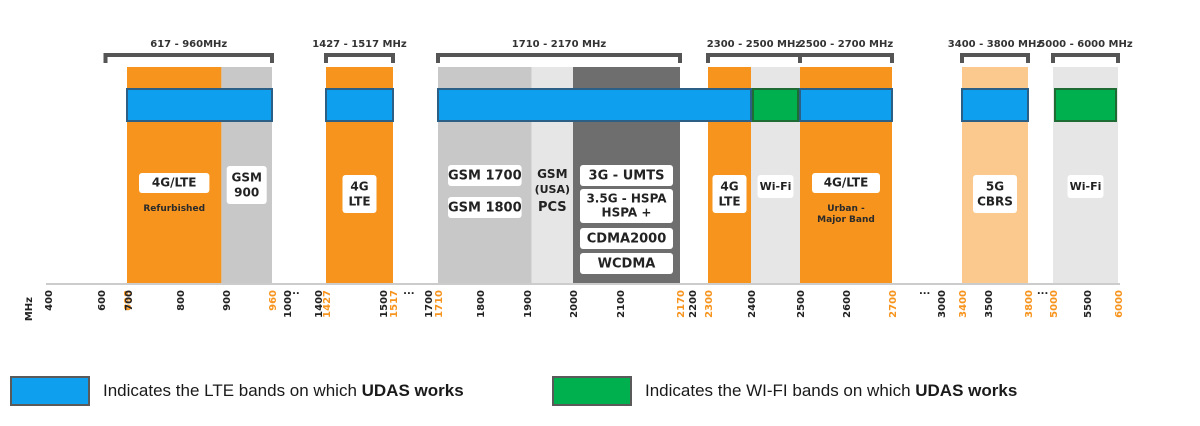 The height and width of the screenshot is (426, 1200). Describe the element at coordinates (246, 192) in the screenshot. I see `band-1-label-text-1: 900` at that location.